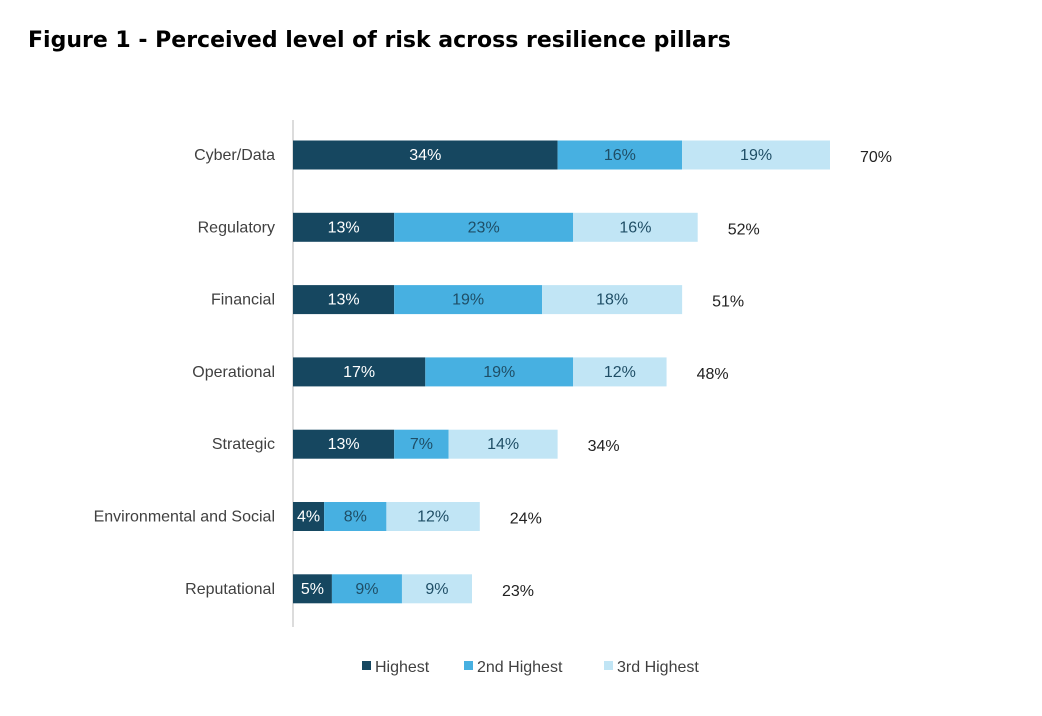 The height and width of the screenshot is (716, 1042). I want to click on category-label: Reputational, so click(230, 589).